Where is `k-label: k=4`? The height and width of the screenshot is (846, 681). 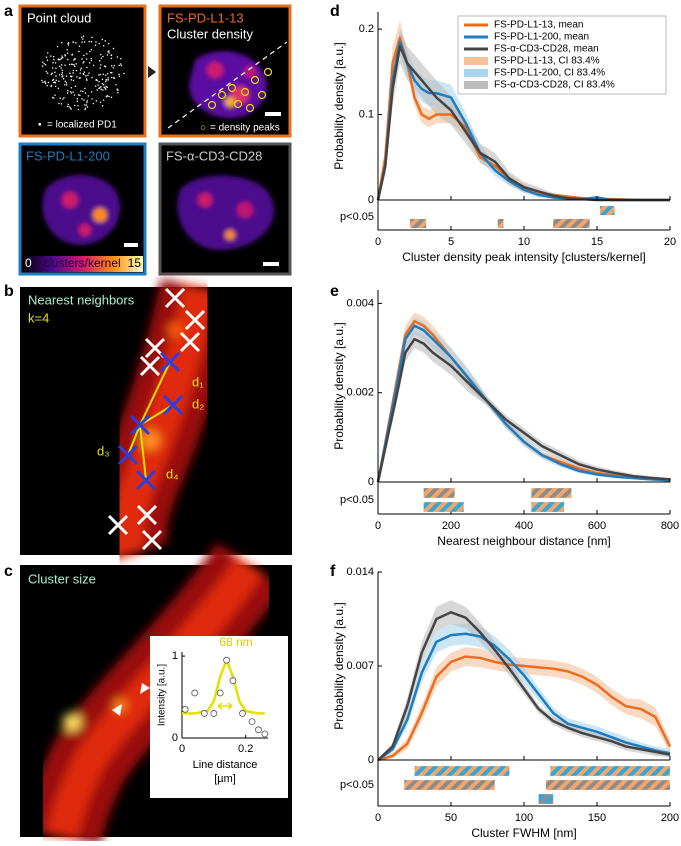
k-label: k=4 is located at coordinates (38, 317).